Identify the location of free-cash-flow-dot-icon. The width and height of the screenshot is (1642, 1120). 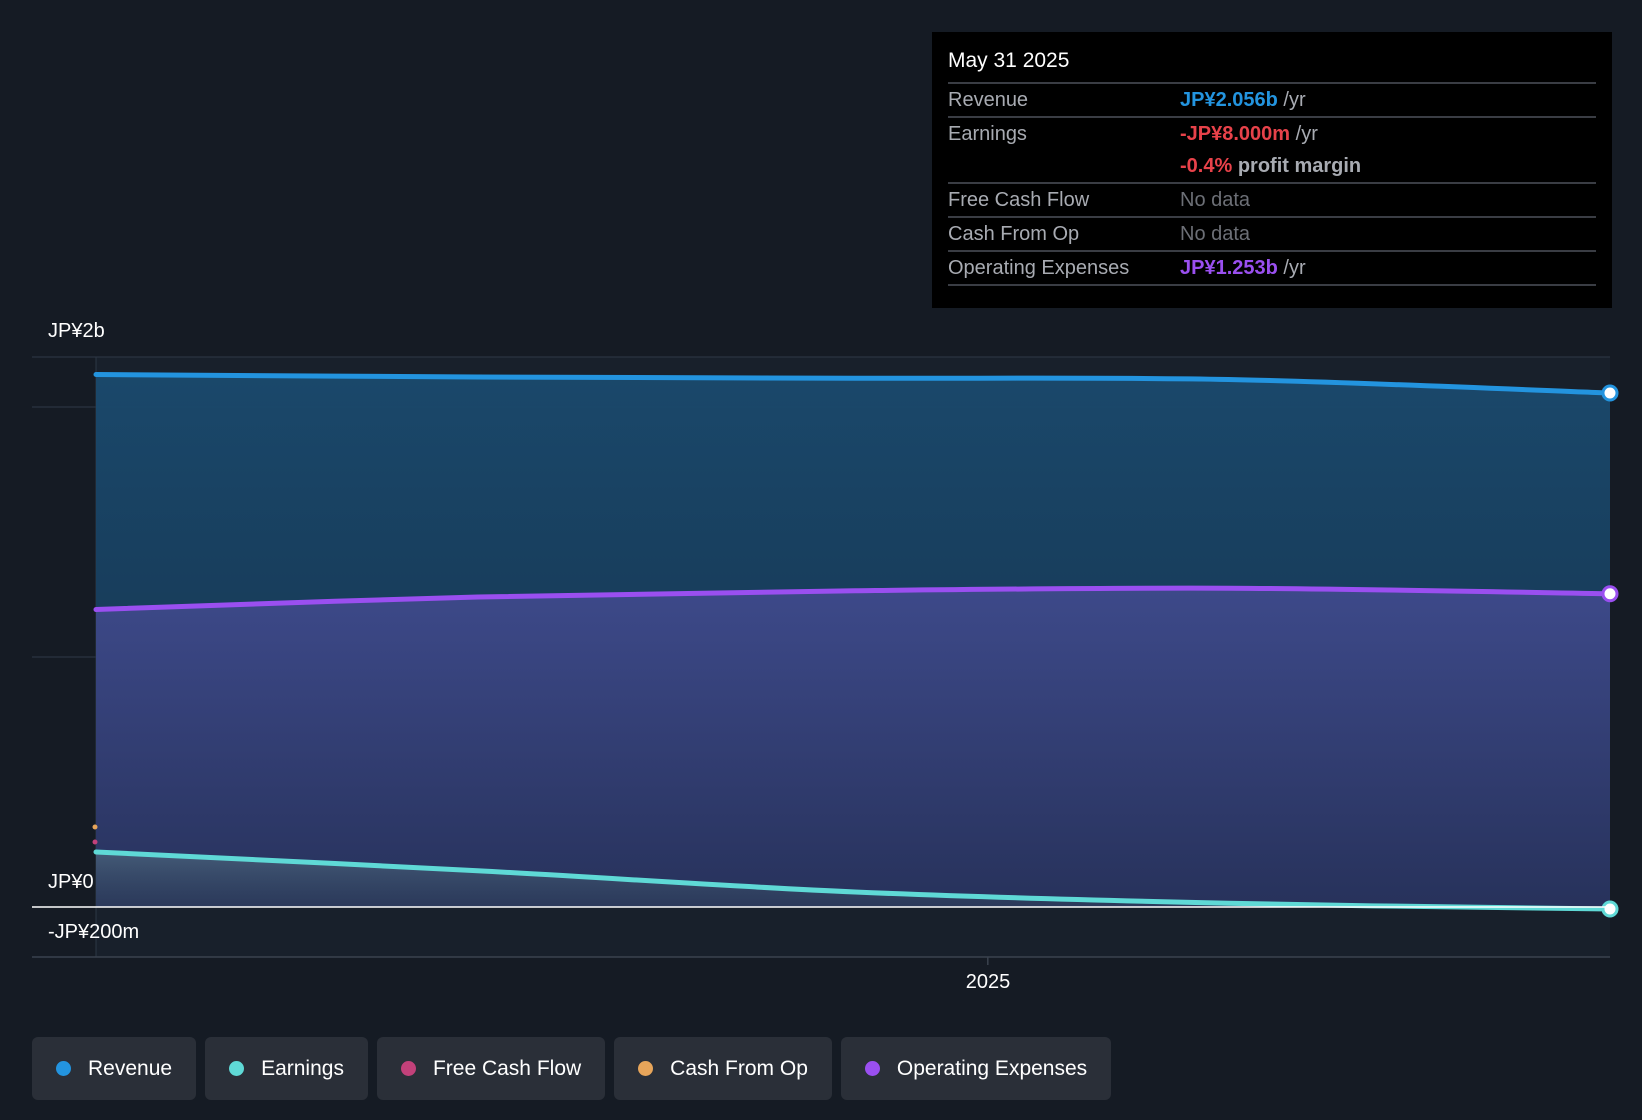
(408, 1068).